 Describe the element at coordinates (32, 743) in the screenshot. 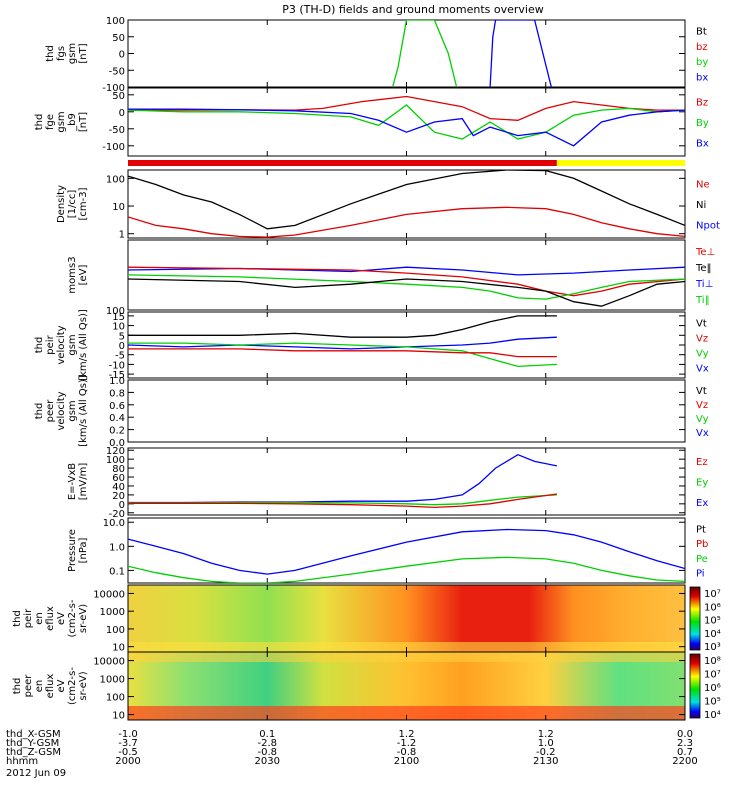

I see `ephem-row-label: thd_Y-GSM` at that location.